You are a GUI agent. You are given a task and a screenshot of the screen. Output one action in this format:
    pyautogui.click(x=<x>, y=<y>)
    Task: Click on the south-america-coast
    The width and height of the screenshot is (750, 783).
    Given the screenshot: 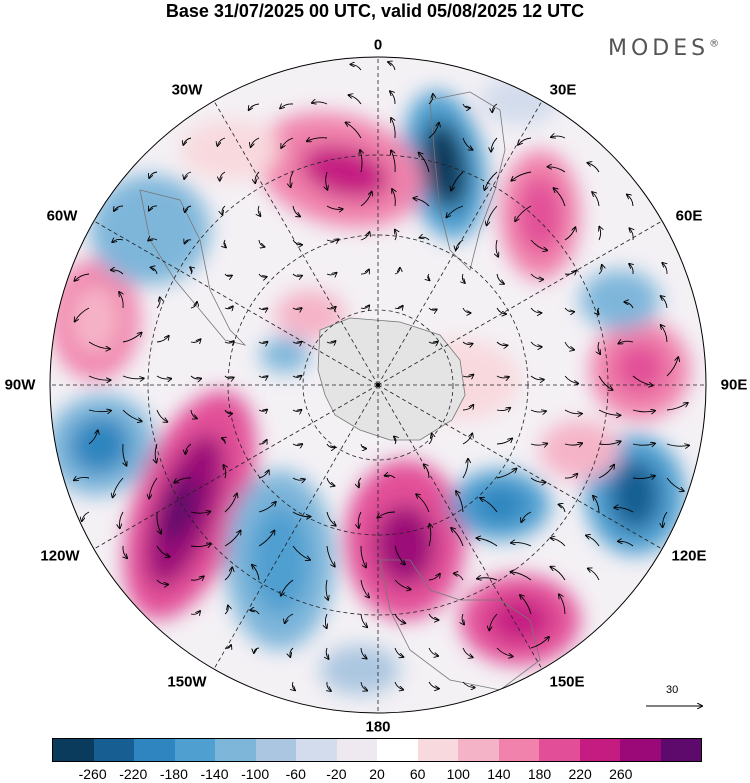 What is the action you would take?
    pyautogui.click(x=193, y=267)
    